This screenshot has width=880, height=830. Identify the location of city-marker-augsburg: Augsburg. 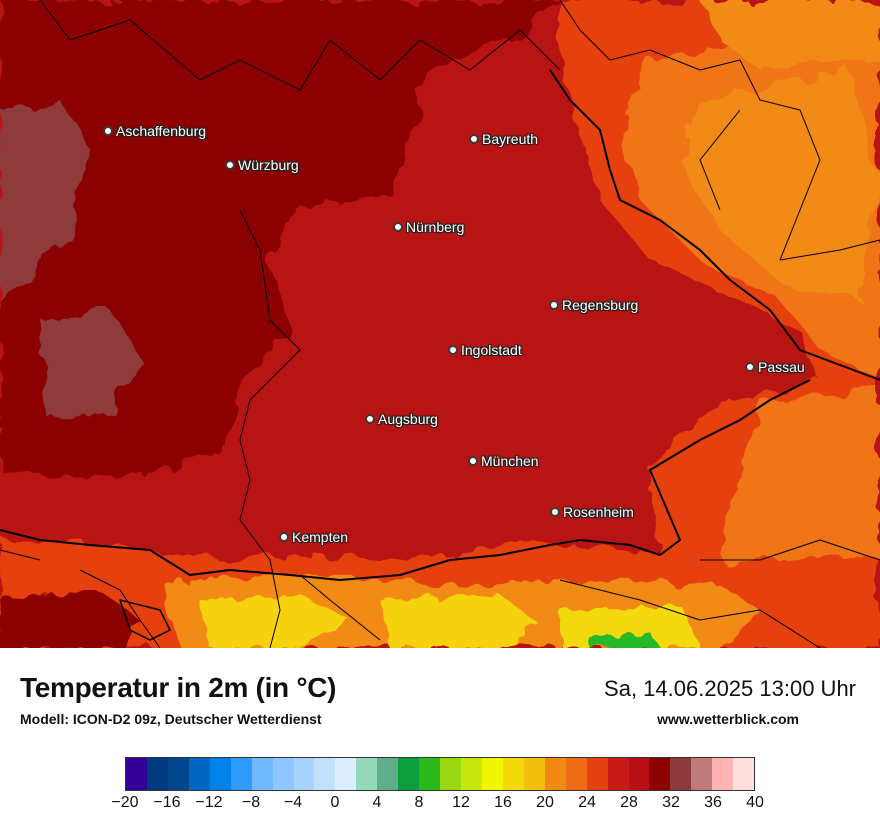
(401, 419).